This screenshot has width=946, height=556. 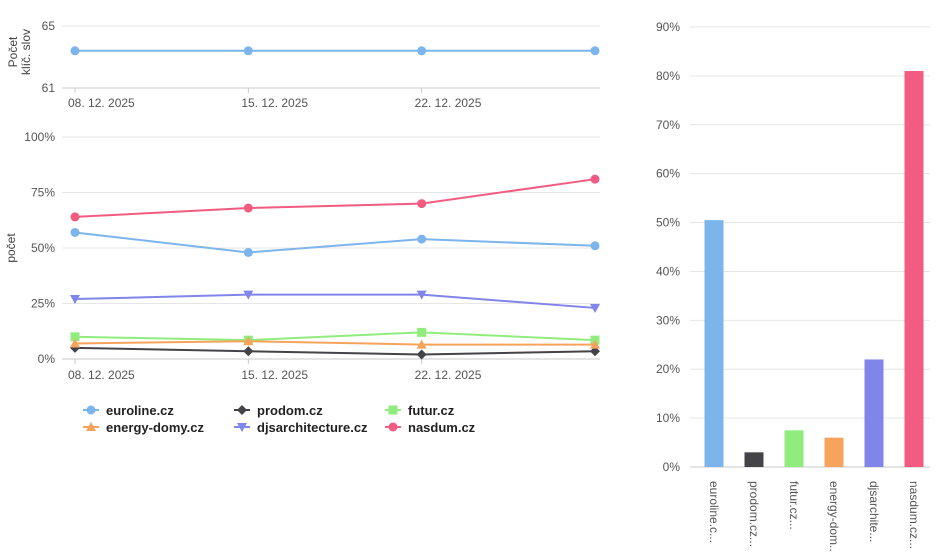 I want to click on bar-futur-cz, so click(x=794, y=448).